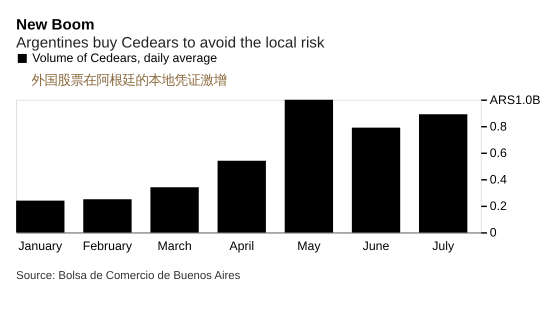 This screenshot has width=550, height=328. Describe the element at coordinates (174, 245) in the screenshot. I see `x-tick-label: March` at that location.